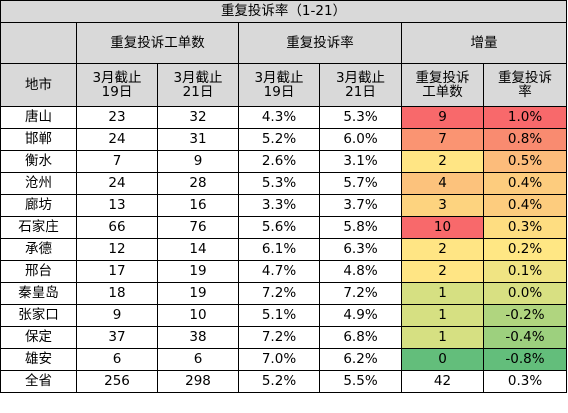 This screenshot has width=568, height=413. Describe the element at coordinates (279, 77) in the screenshot. I see `subheader-rate-19-line: 3月截止` at that location.